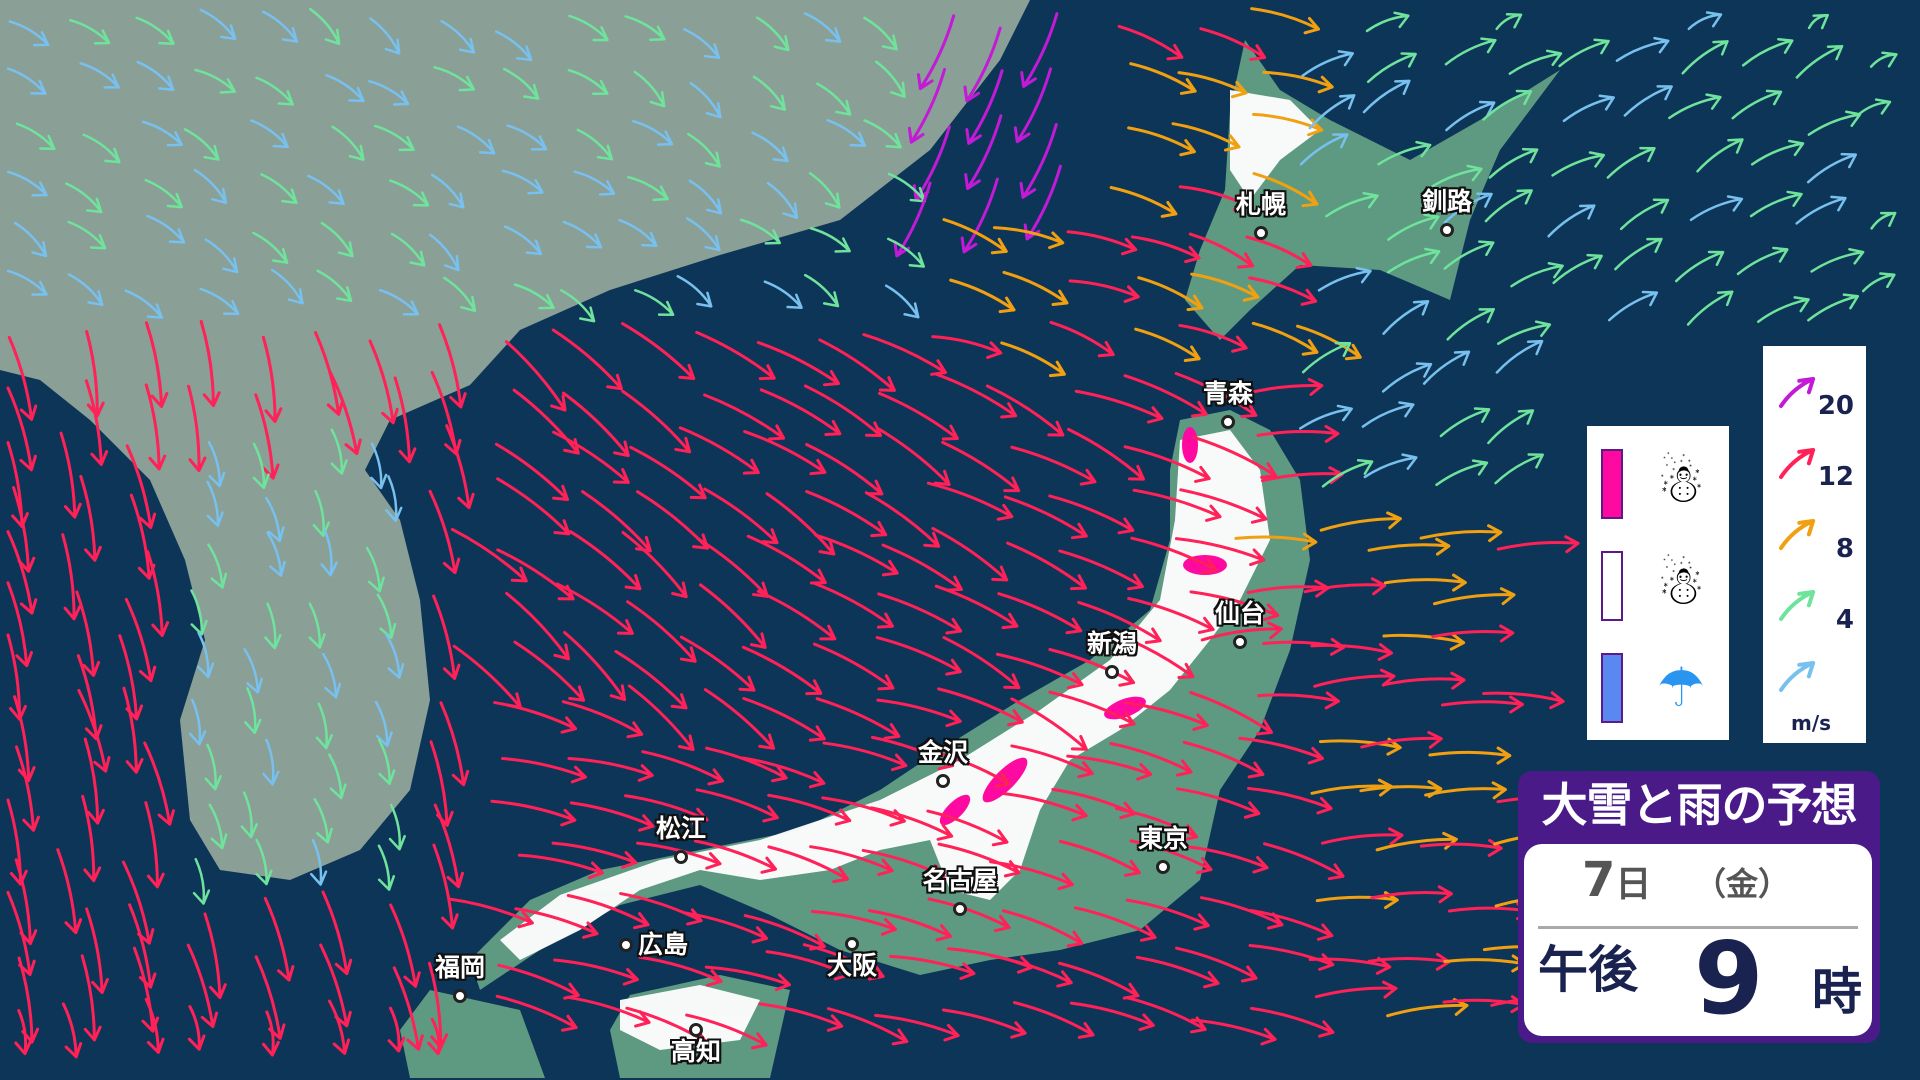  What do you see at coordinates (1599, 880) in the screenshot?
I see `day-number: 7` at bounding box center [1599, 880].